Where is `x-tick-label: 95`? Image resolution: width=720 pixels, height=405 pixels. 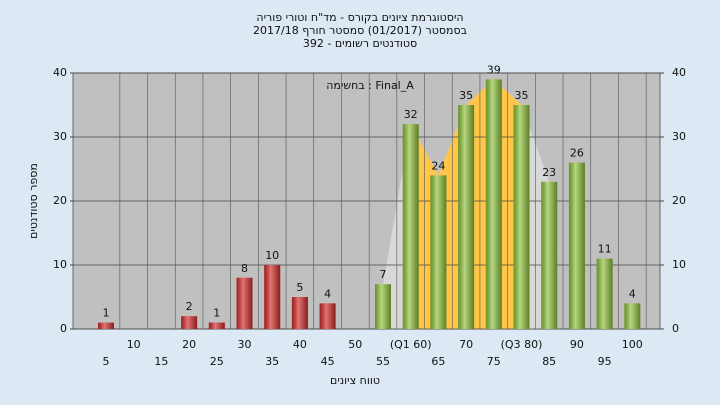 x-tick-label: 95 is located at coordinates (605, 361).